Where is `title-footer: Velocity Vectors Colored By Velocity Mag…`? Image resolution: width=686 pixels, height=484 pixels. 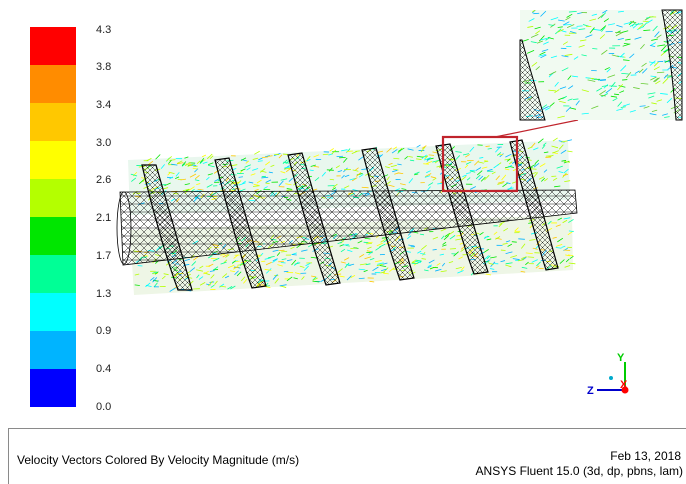
title-footer: Velocity Vectors Colored By Velocity Mag… is located at coordinates (347, 456).